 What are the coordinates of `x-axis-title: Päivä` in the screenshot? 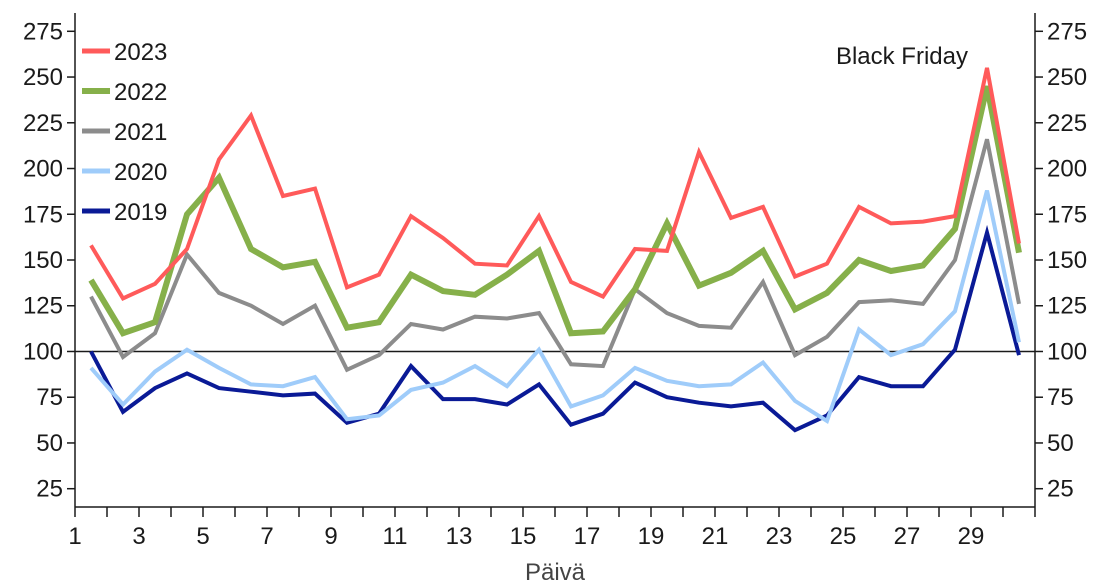 It's located at (555, 571).